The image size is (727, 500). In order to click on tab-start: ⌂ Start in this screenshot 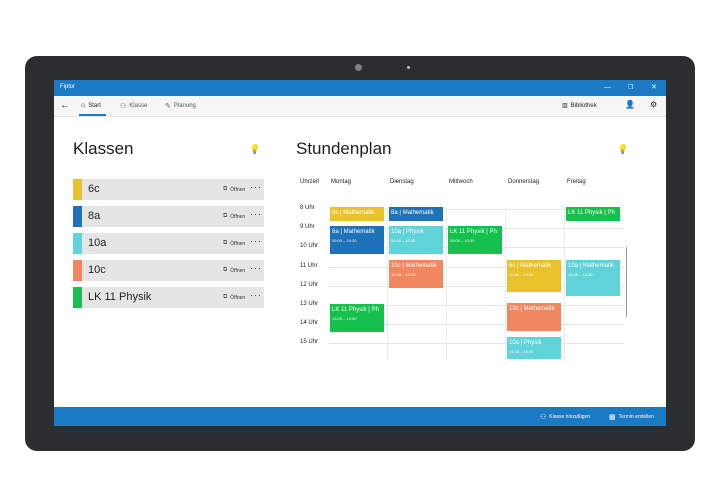, I will do `click(91, 105)`.